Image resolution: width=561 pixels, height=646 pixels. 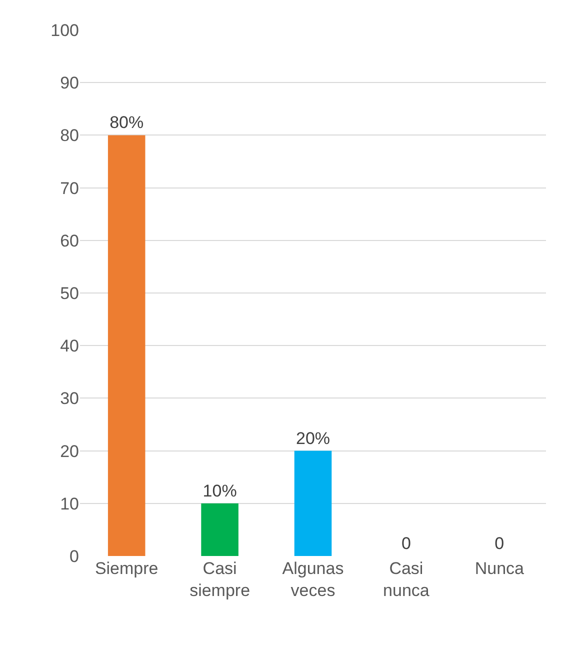 What do you see at coordinates (219, 490) in the screenshot?
I see `data-label: 10%` at bounding box center [219, 490].